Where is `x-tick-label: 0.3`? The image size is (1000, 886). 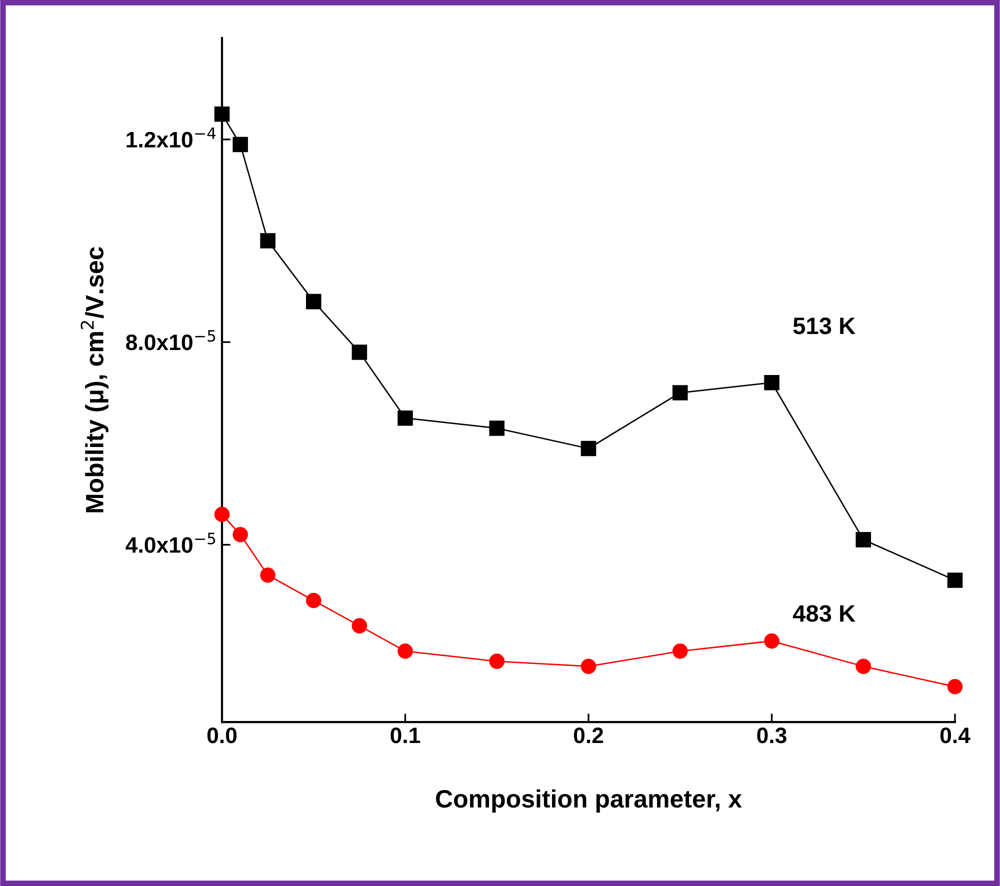 x-tick-label: 0.3 is located at coordinates (771, 736).